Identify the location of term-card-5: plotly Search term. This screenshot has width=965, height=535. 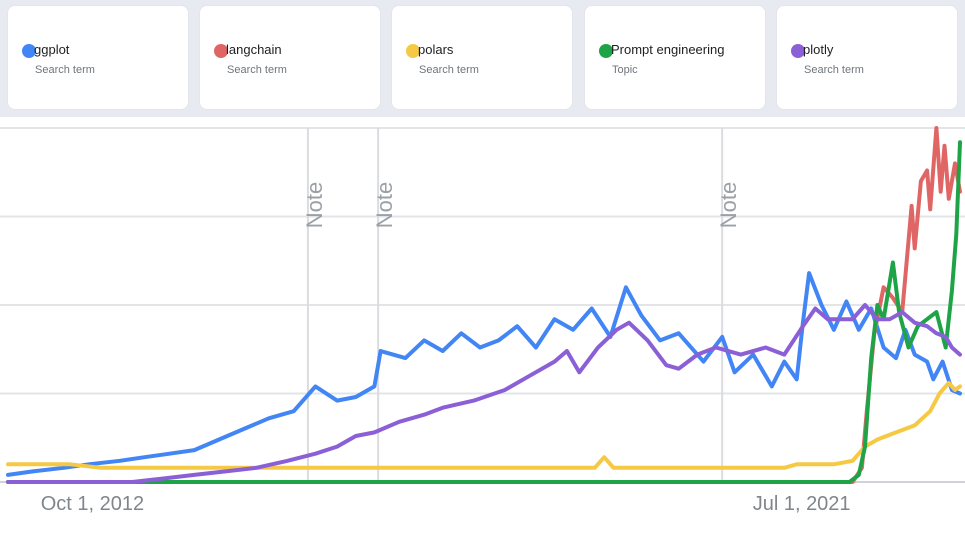
(867, 57).